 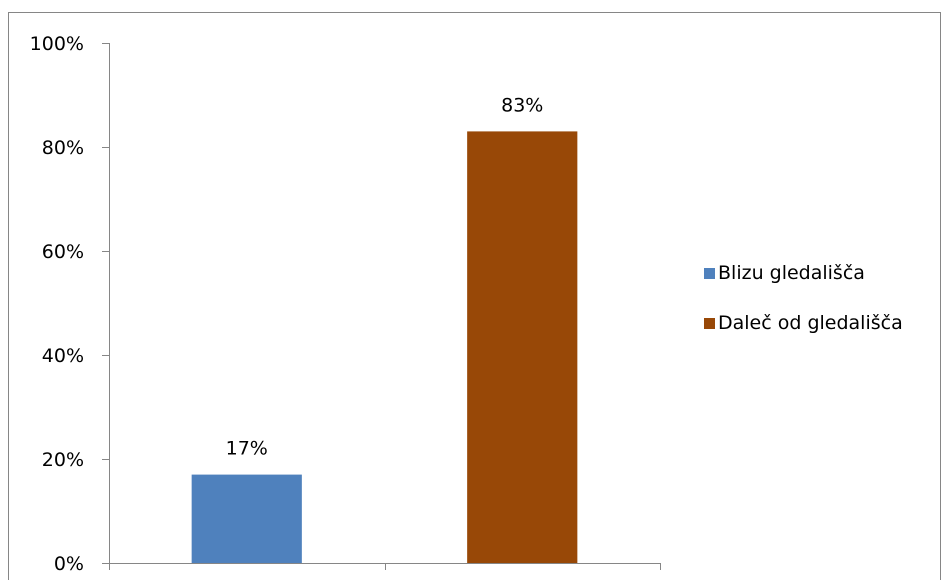 What do you see at coordinates (57, 44) in the screenshot?
I see `y-tick-label: 100%` at bounding box center [57, 44].